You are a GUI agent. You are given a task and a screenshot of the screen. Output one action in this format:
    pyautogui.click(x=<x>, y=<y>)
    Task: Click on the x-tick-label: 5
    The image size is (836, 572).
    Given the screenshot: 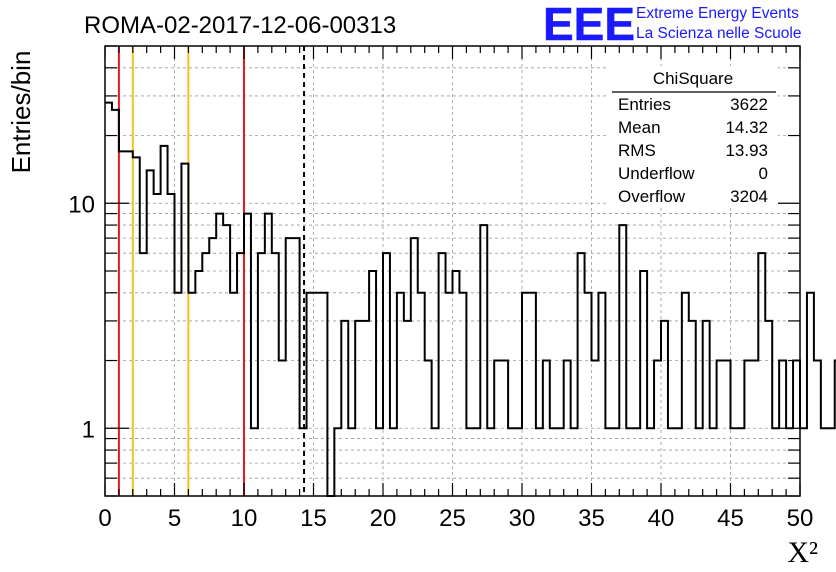 What is the action you would take?
    pyautogui.click(x=174, y=518)
    